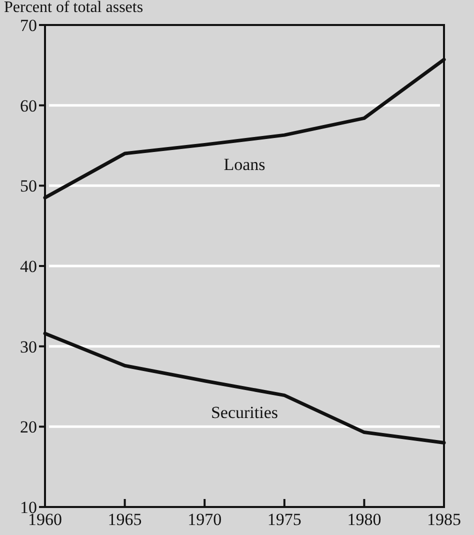 This screenshot has height=535, width=474. What do you see at coordinates (28, 25) in the screenshot?
I see `y-tick-label: 70` at bounding box center [28, 25].